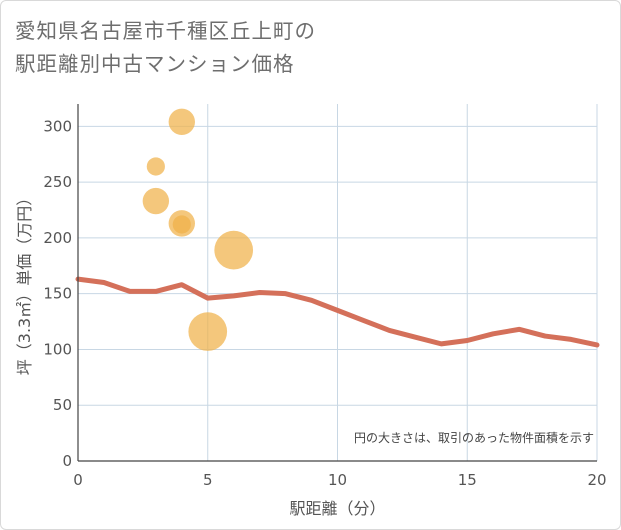 This screenshot has height=530, width=621. What do you see at coordinates (62, 405) in the screenshot?
I see `y-tick-label: 50` at bounding box center [62, 405].